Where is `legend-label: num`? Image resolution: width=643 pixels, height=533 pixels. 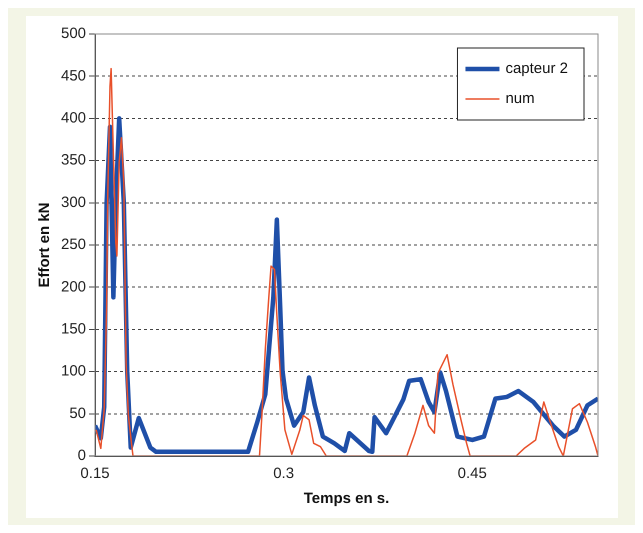 legend-label: num is located at coordinates (519, 98).